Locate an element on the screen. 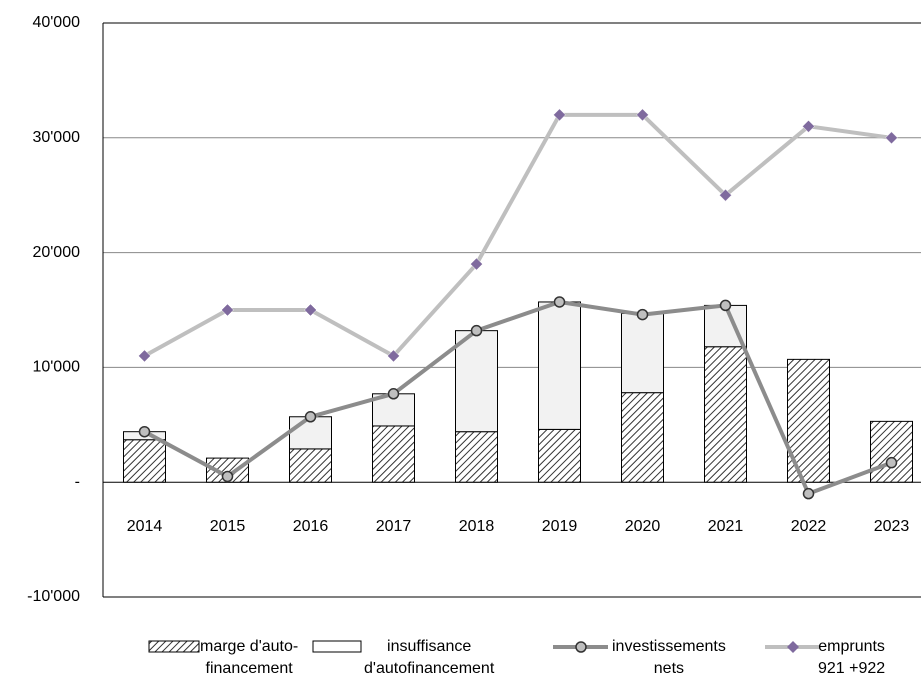 Image resolution: width=921 pixels, height=681 pixels. legend-label: insuffisance d'autofinancement is located at coordinates (429, 657).